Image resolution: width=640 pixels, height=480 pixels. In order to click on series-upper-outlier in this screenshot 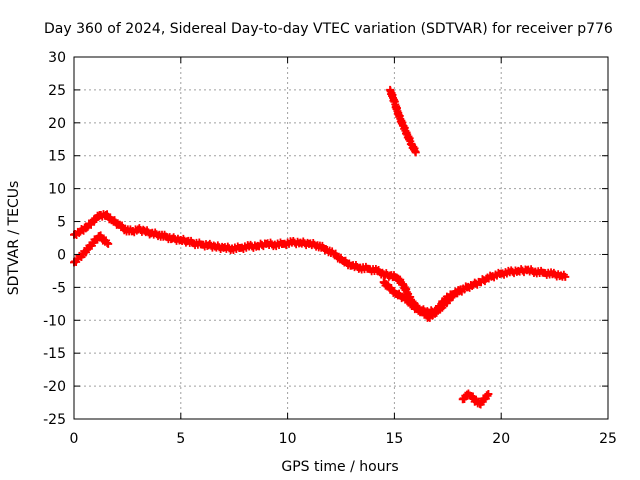, I will do `click(403, 121)`.